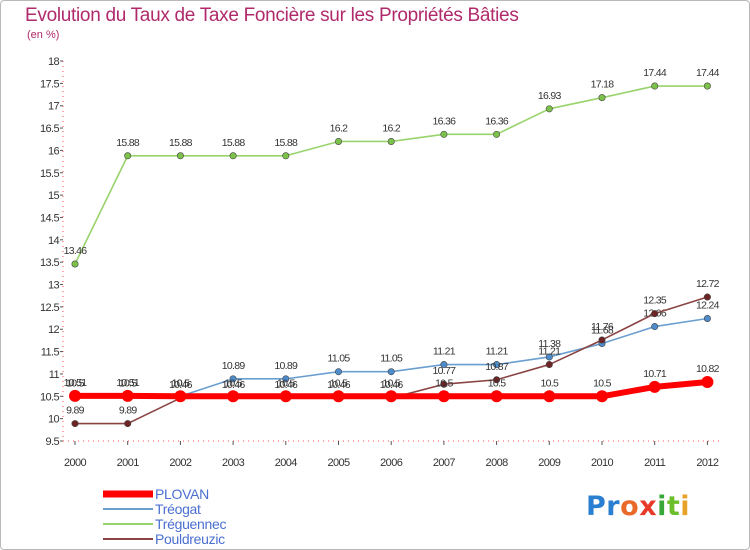 This screenshot has width=750, height=550. Describe the element at coordinates (54, 62) in the screenshot. I see `y-tick-label: 18` at that location.